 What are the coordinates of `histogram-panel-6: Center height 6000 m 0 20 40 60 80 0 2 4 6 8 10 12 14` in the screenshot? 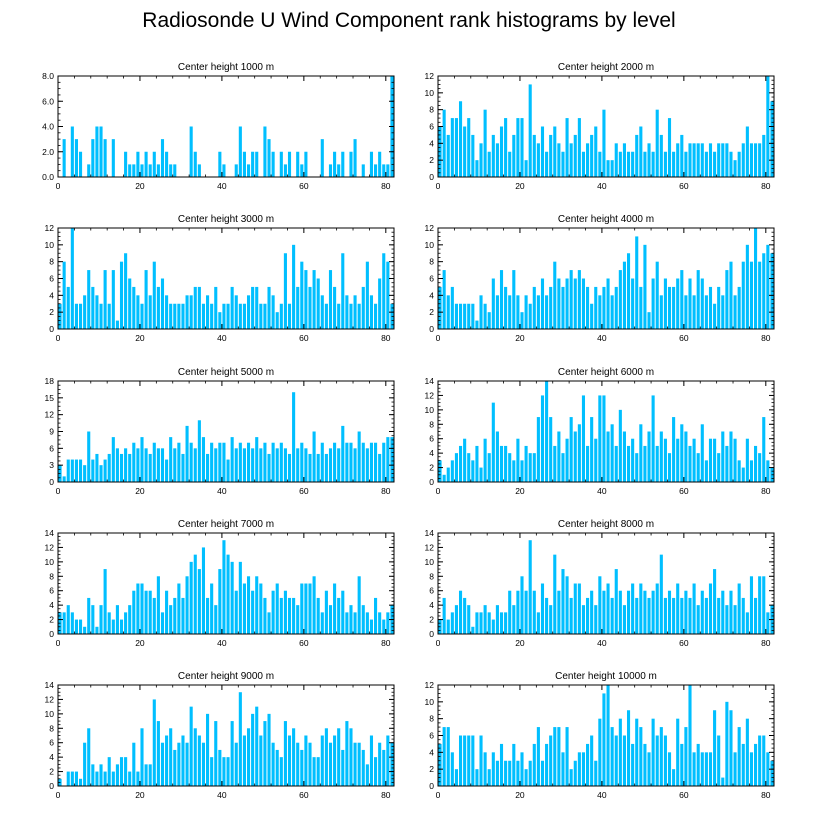 It's located at (600, 431).